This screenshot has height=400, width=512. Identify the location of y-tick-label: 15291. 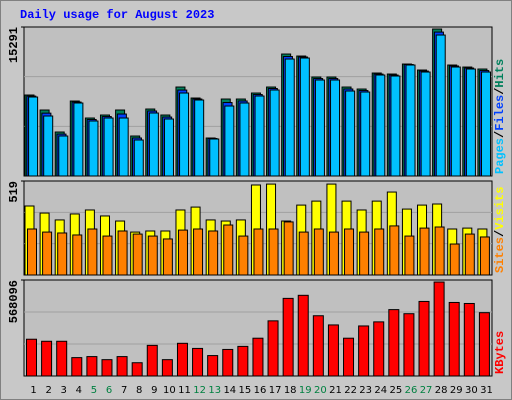
(14, 45).